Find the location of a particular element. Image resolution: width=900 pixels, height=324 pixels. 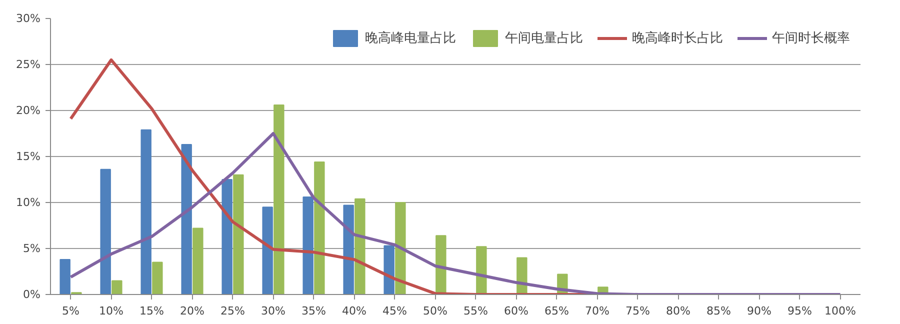

x-tick-label: 15% is located at coordinates (152, 311).